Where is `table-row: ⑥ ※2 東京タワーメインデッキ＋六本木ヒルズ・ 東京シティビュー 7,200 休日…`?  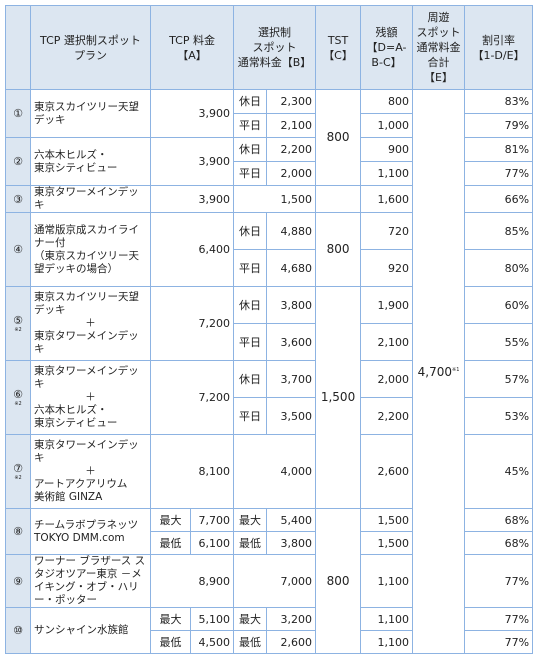
table-row: ⑥ ※2 東京タワーメインデッキ＋六本木ヒルズ・ 東京シティビュー 7,200 休日… is located at coordinates (269, 397).